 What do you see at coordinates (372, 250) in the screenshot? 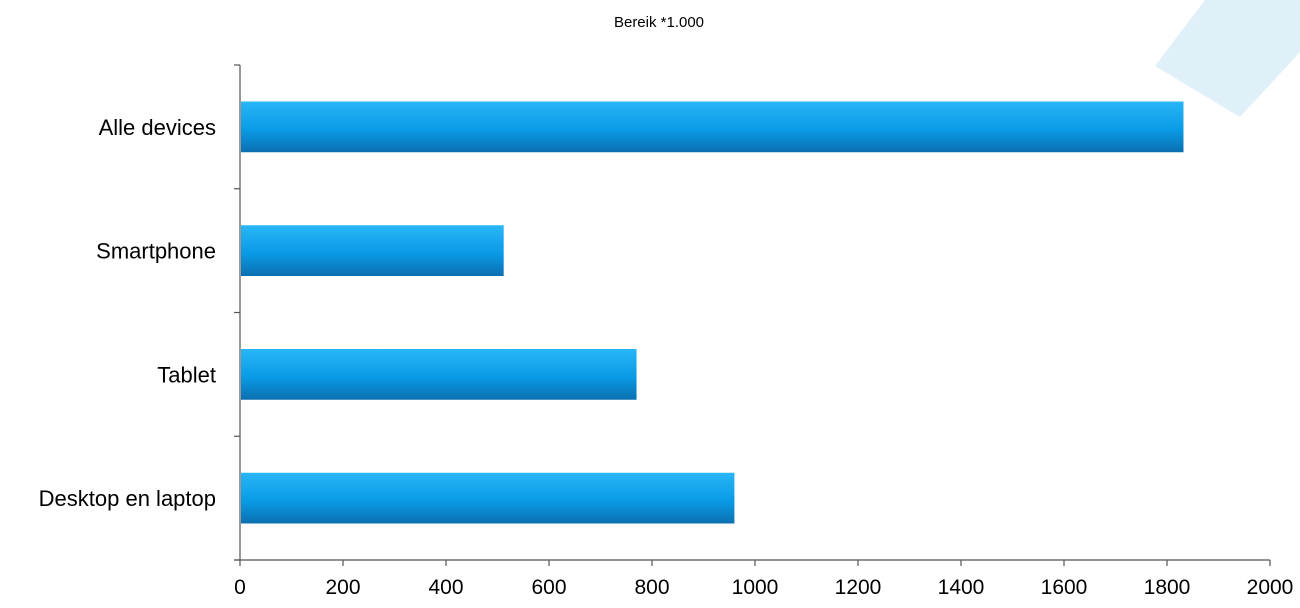
I see `bar-smartphone` at bounding box center [372, 250].